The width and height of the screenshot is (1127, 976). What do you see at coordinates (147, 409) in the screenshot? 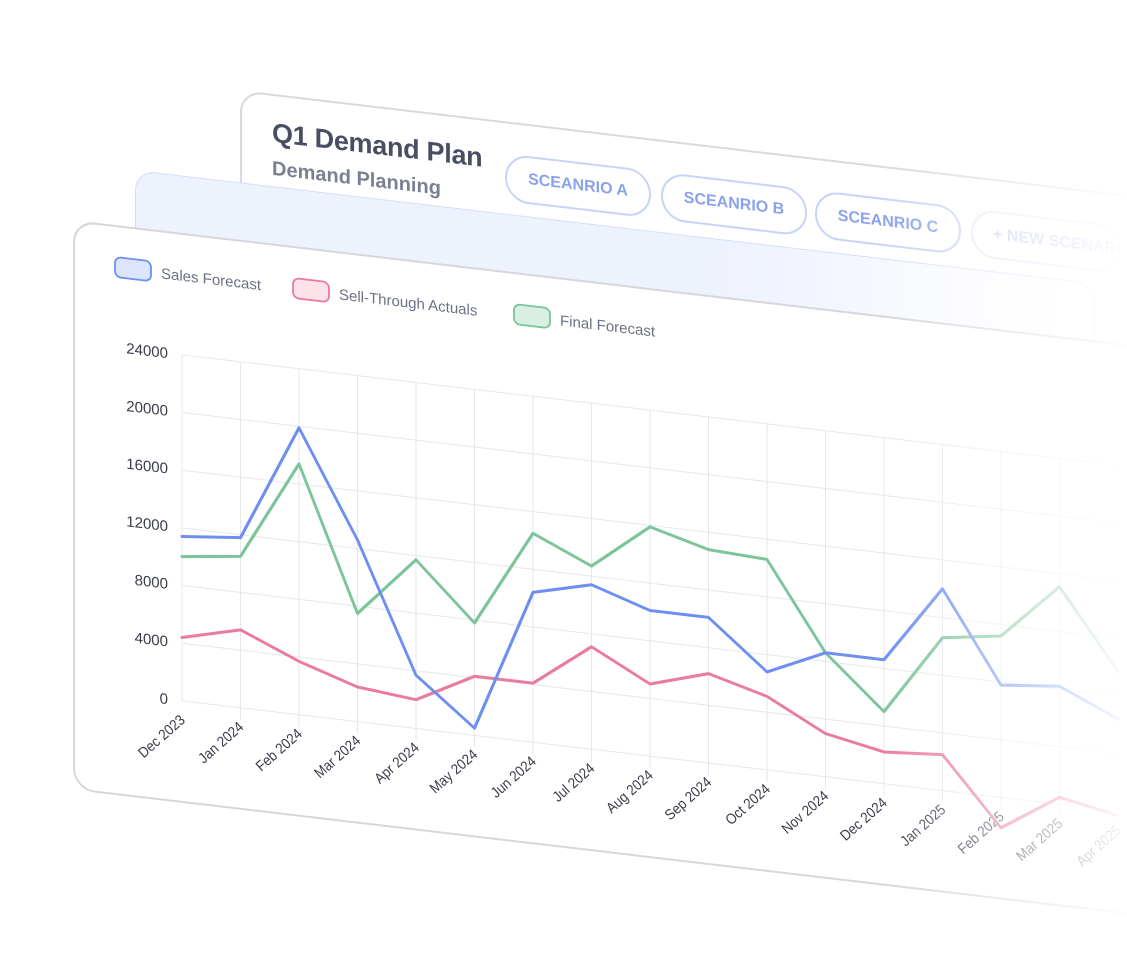
I see `y-tick-label: 20000` at bounding box center [147, 409].